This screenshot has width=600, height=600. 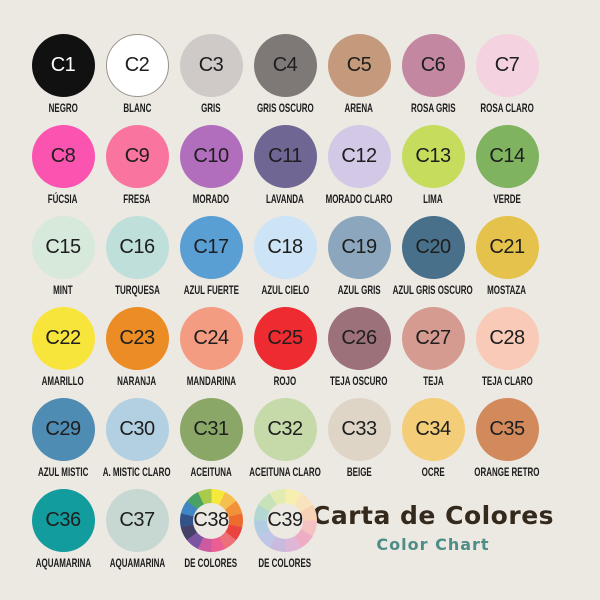 What do you see at coordinates (433, 534) in the screenshot?
I see `title-block: Carta de Colores Color Chart` at bounding box center [433, 534].